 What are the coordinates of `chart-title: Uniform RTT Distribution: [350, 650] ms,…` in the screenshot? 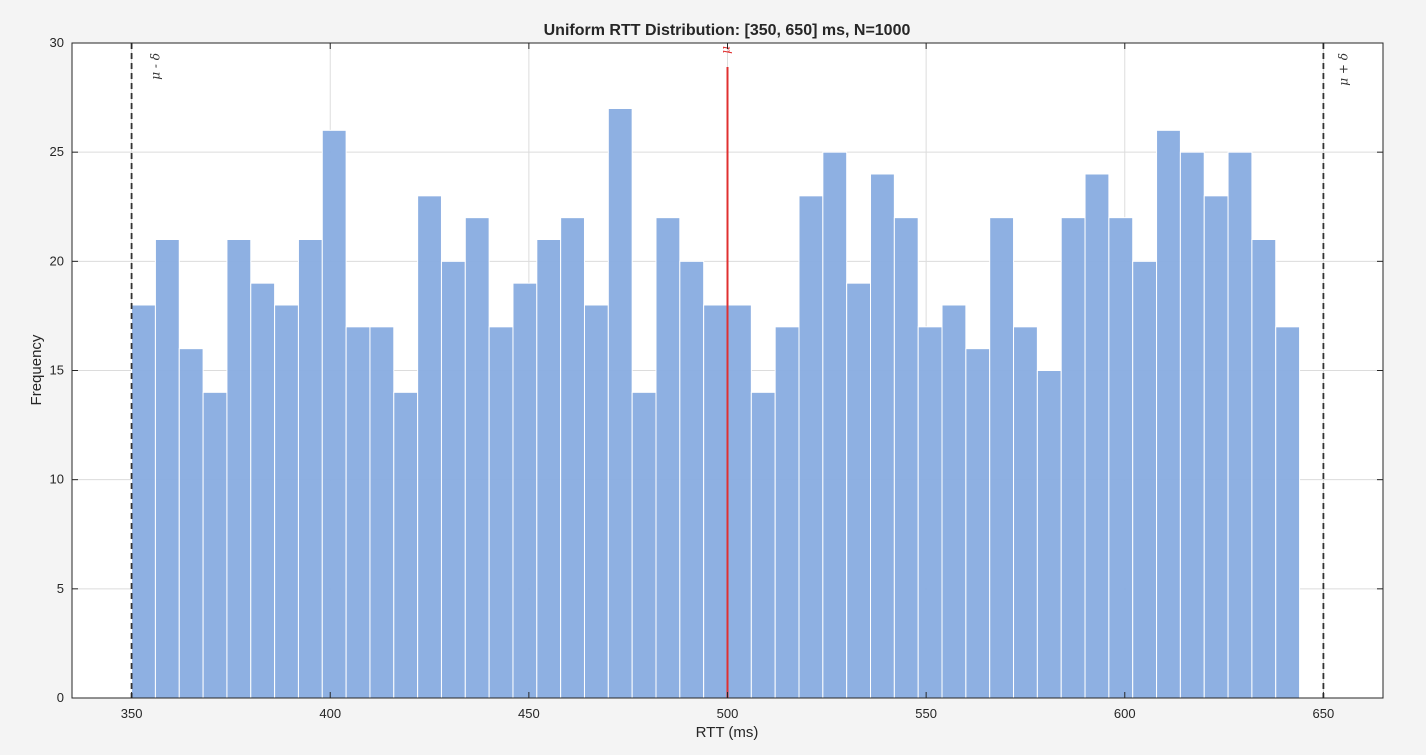 It's located at (727, 30).